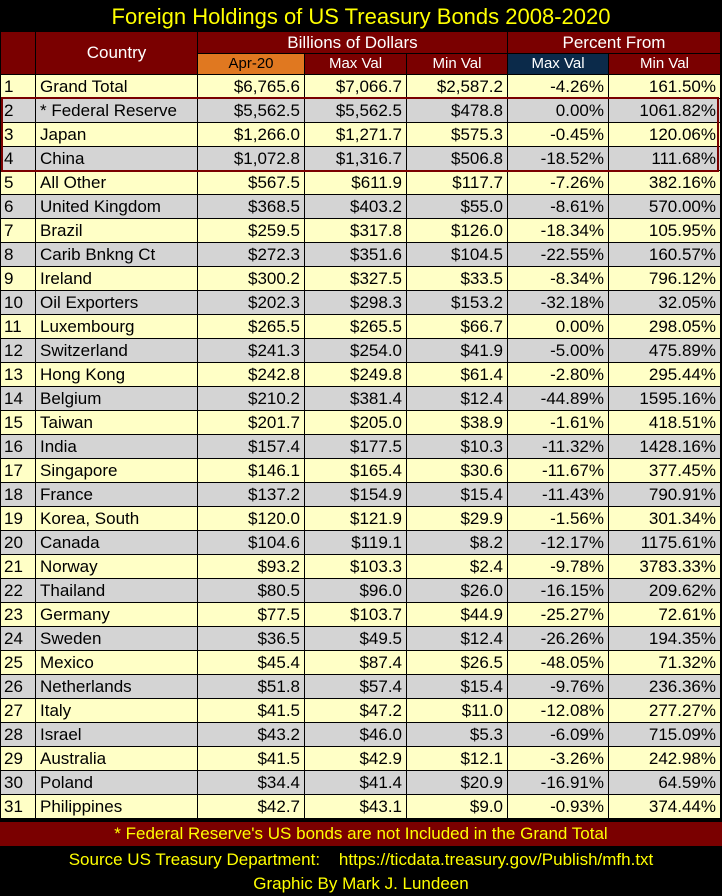 This screenshot has width=722, height=896. I want to click on table-cell: -3.26%, so click(558, 758).